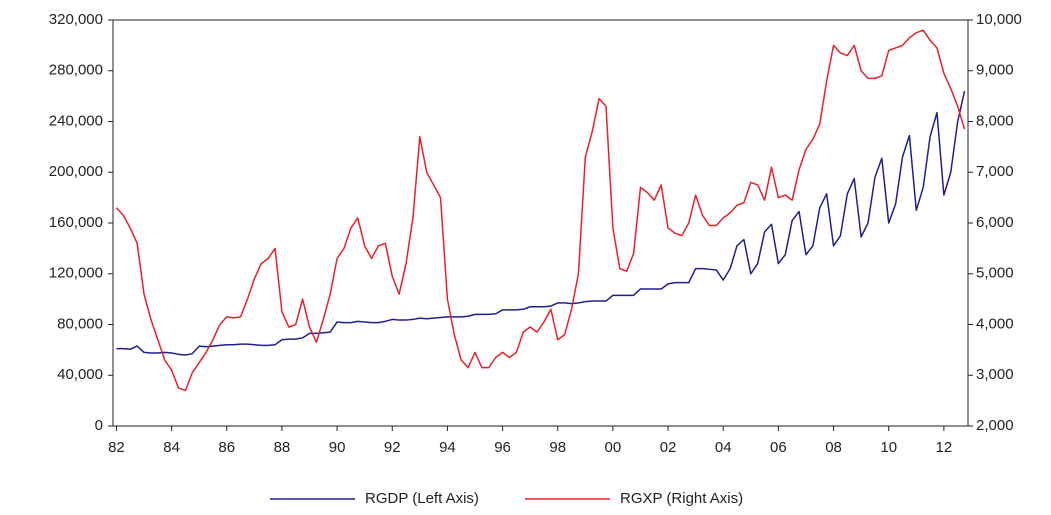 The height and width of the screenshot is (515, 1051). What do you see at coordinates (76, 120) in the screenshot?
I see `y-tick-label: 240,000` at bounding box center [76, 120].